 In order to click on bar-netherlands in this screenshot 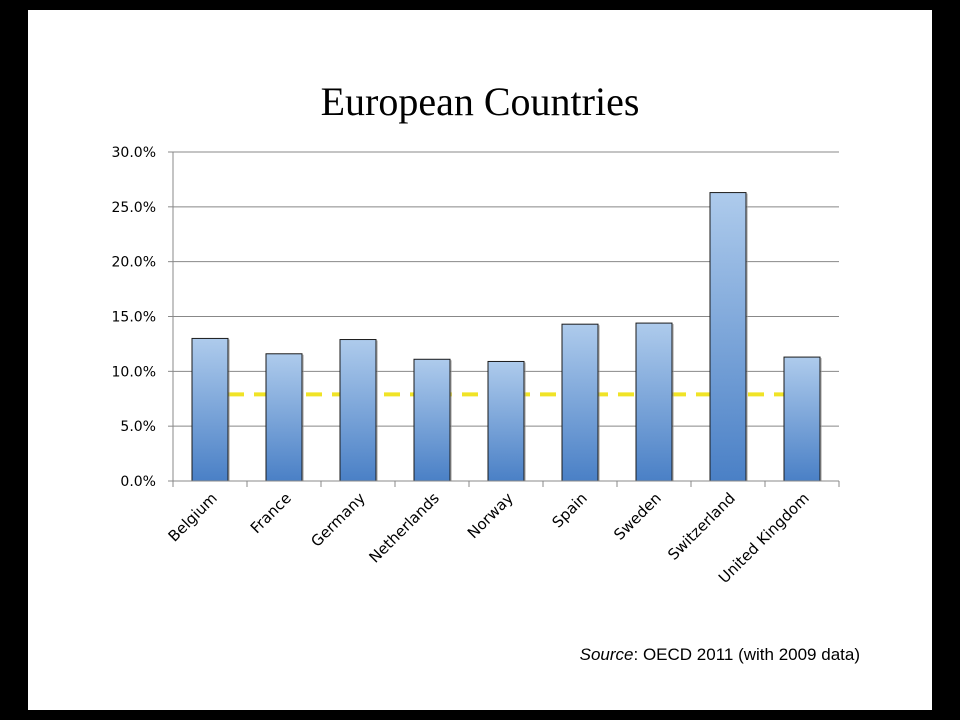, I will do `click(432, 420)`.